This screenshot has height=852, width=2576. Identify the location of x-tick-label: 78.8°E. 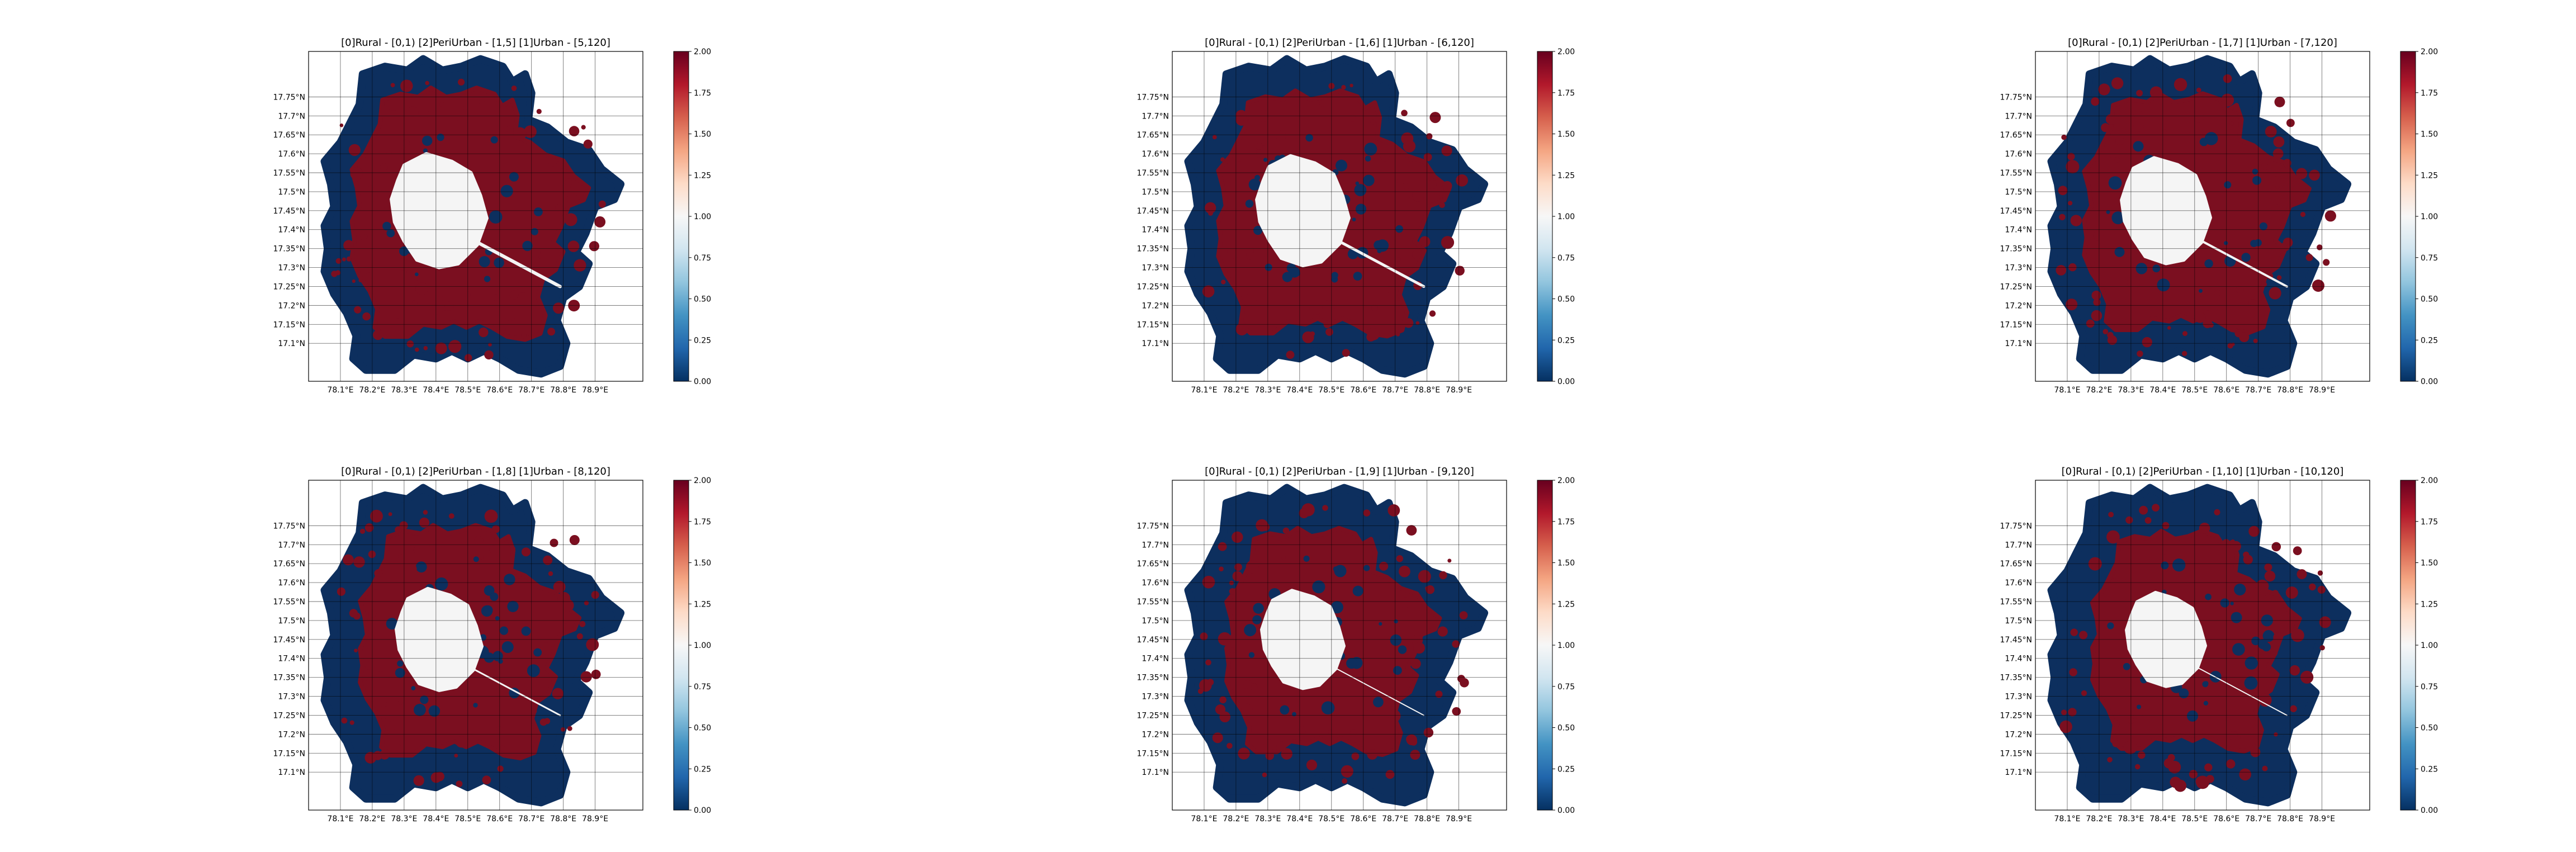
(2290, 390).